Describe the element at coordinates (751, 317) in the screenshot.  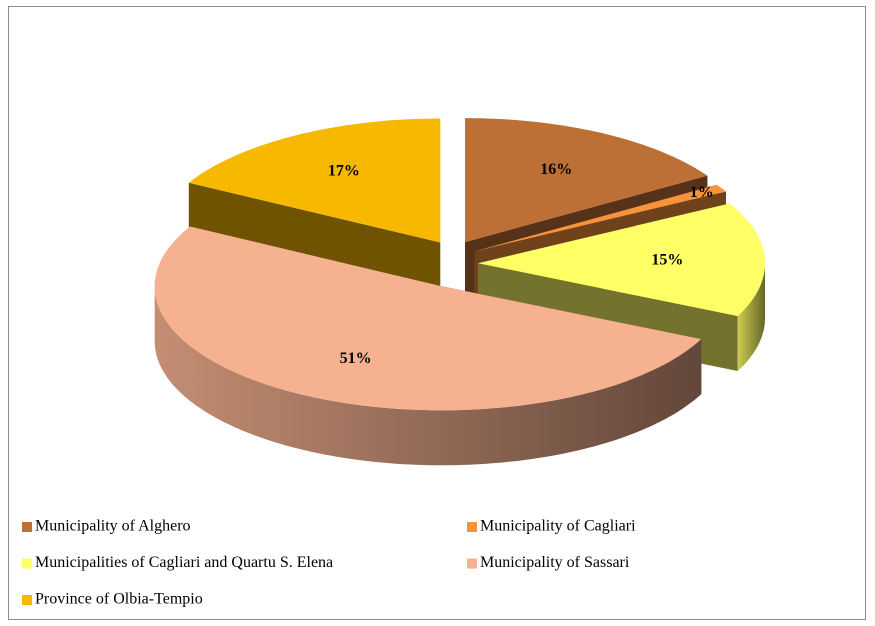
I see `slice-wall` at that location.